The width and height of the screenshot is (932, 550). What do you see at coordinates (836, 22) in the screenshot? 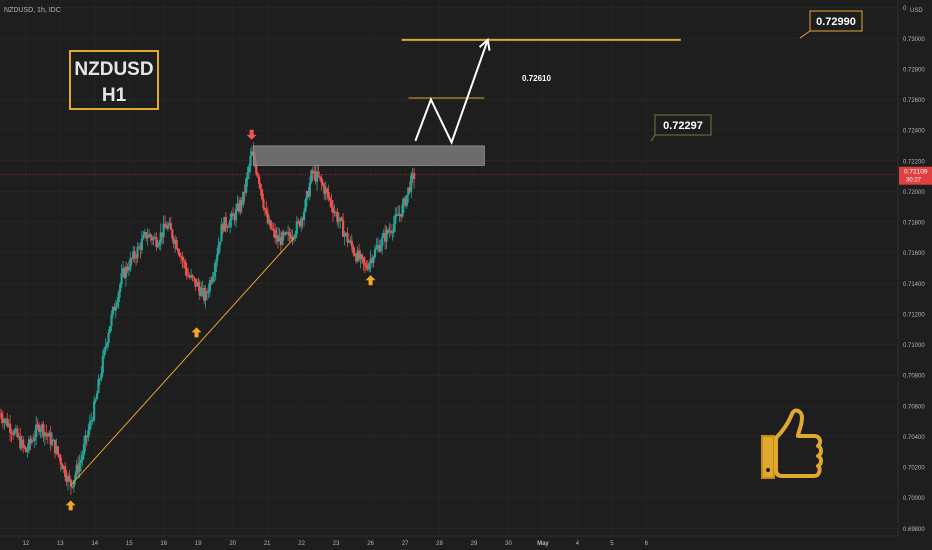
I see `target-price-text: 0.72990` at bounding box center [836, 22].